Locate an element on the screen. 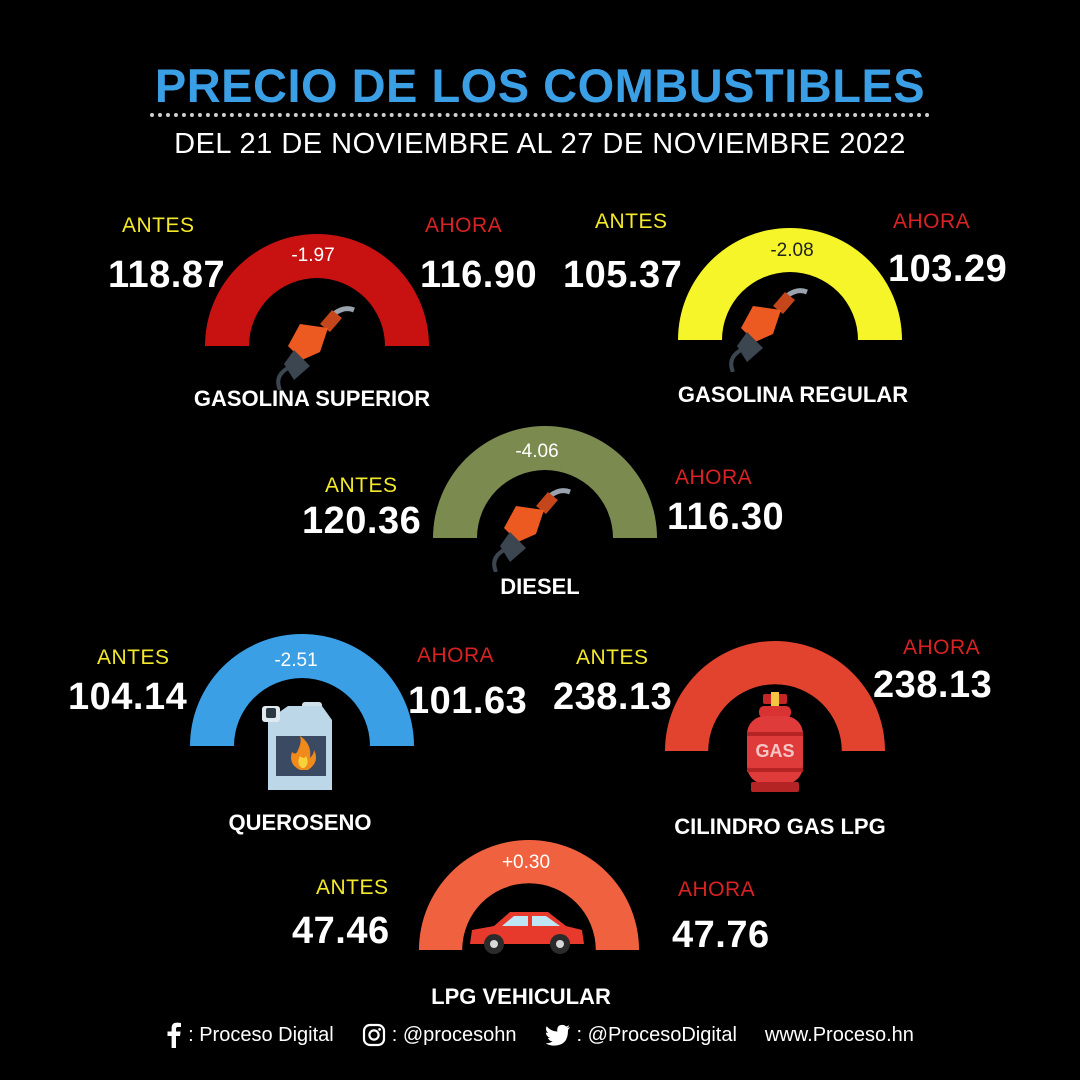 The width and height of the screenshot is (1080, 1080). gas-cylinder-text: GAS is located at coordinates (774, 751).